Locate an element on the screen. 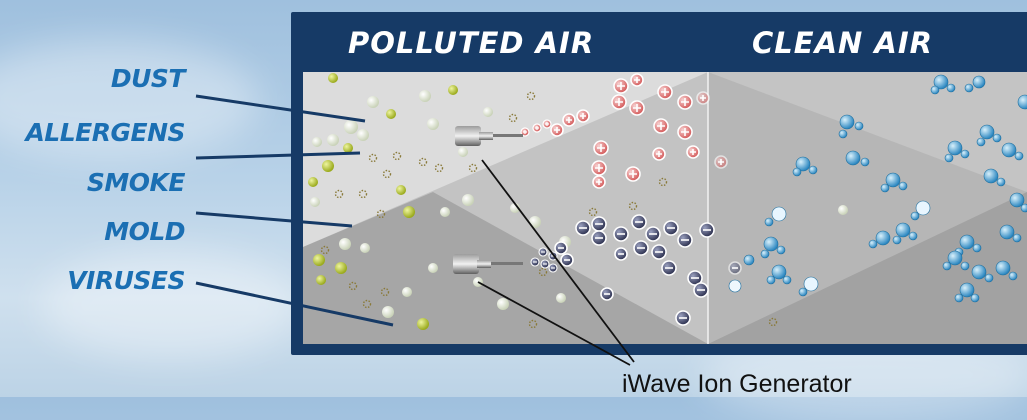 The image size is (1027, 420). polluted-air-header: POLLUTED AIR is located at coordinates (471, 43).